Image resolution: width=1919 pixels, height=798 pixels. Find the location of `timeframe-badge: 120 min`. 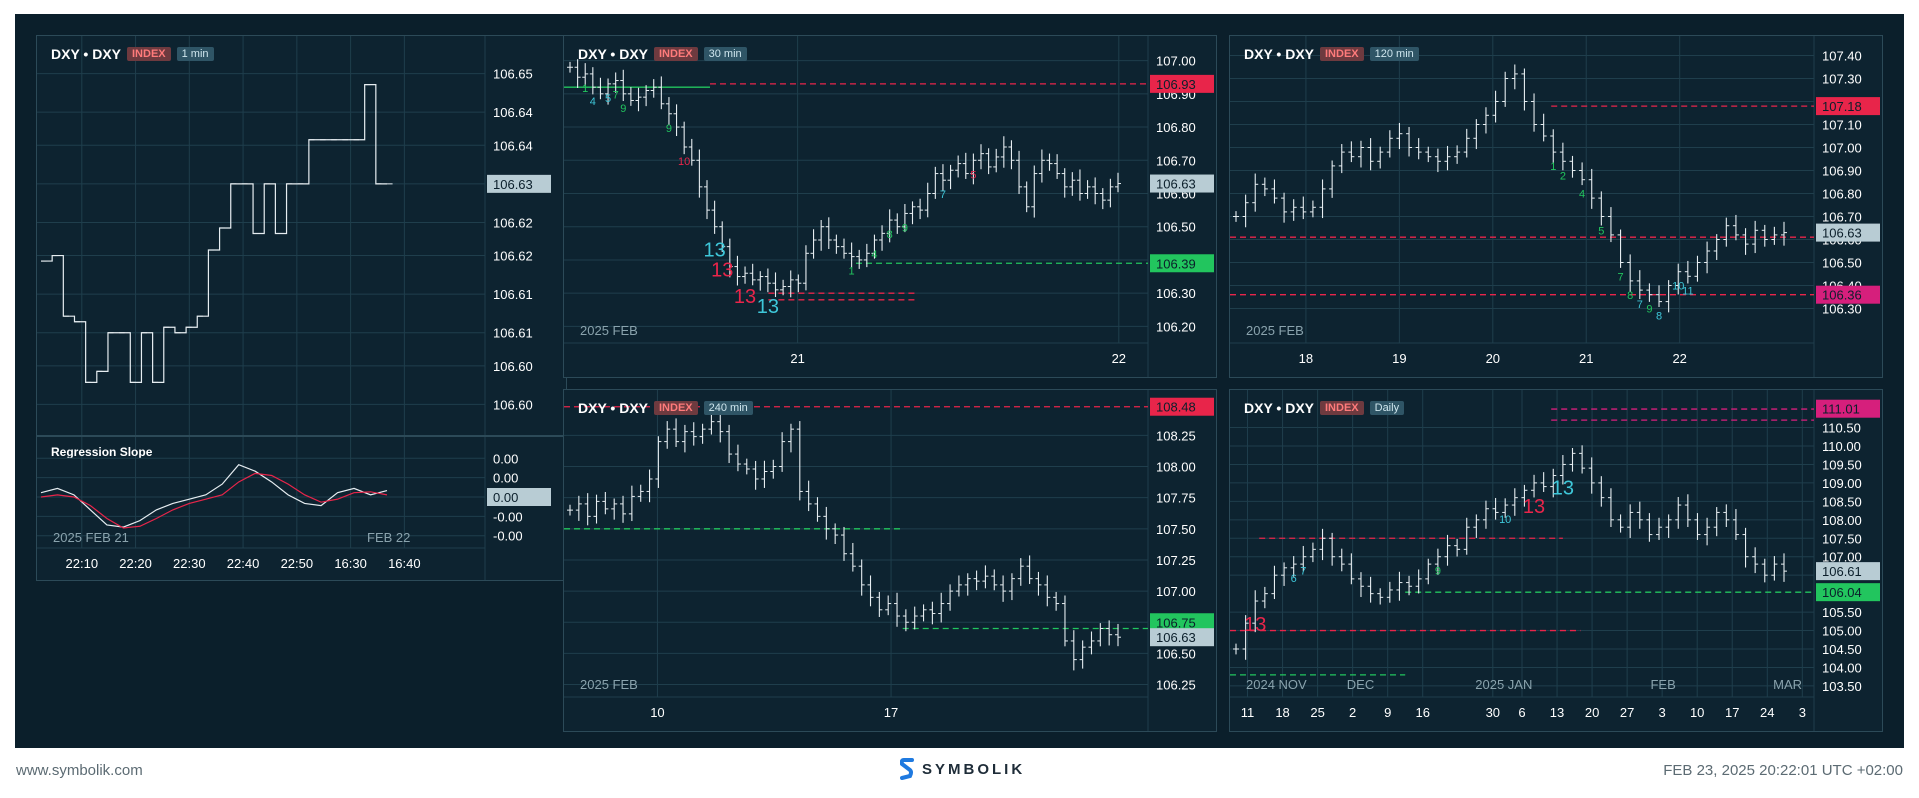

timeframe-badge: 120 min is located at coordinates (1394, 54).